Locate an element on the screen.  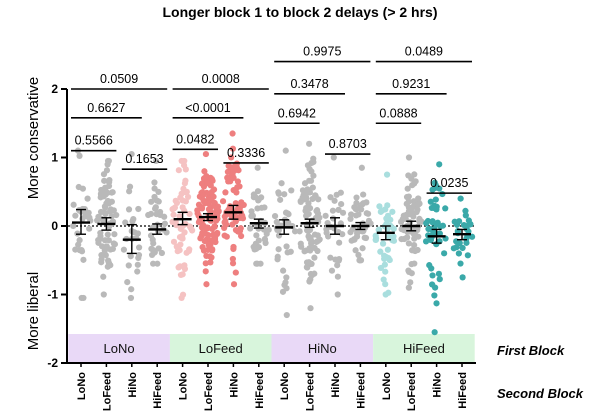
series-points-LoNo-LoFeed is located at coordinates (107, 227).